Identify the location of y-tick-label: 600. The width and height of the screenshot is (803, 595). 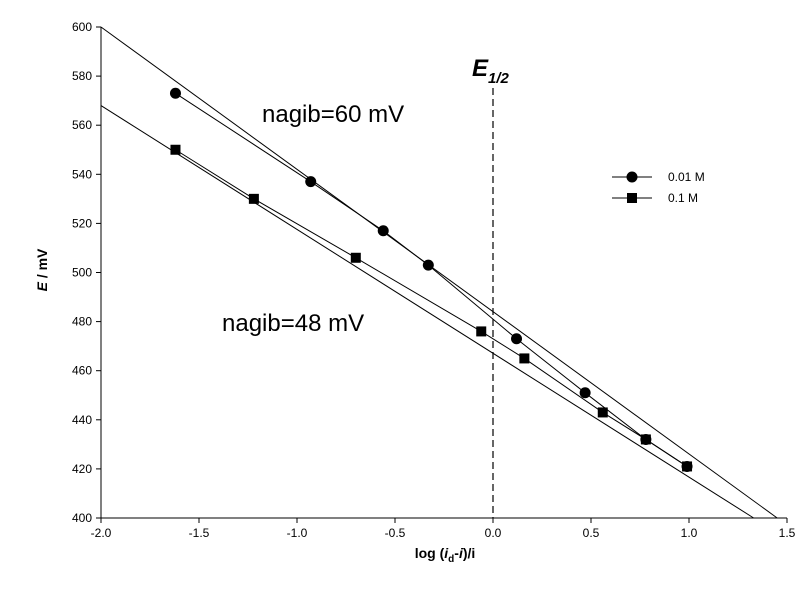
(82, 27).